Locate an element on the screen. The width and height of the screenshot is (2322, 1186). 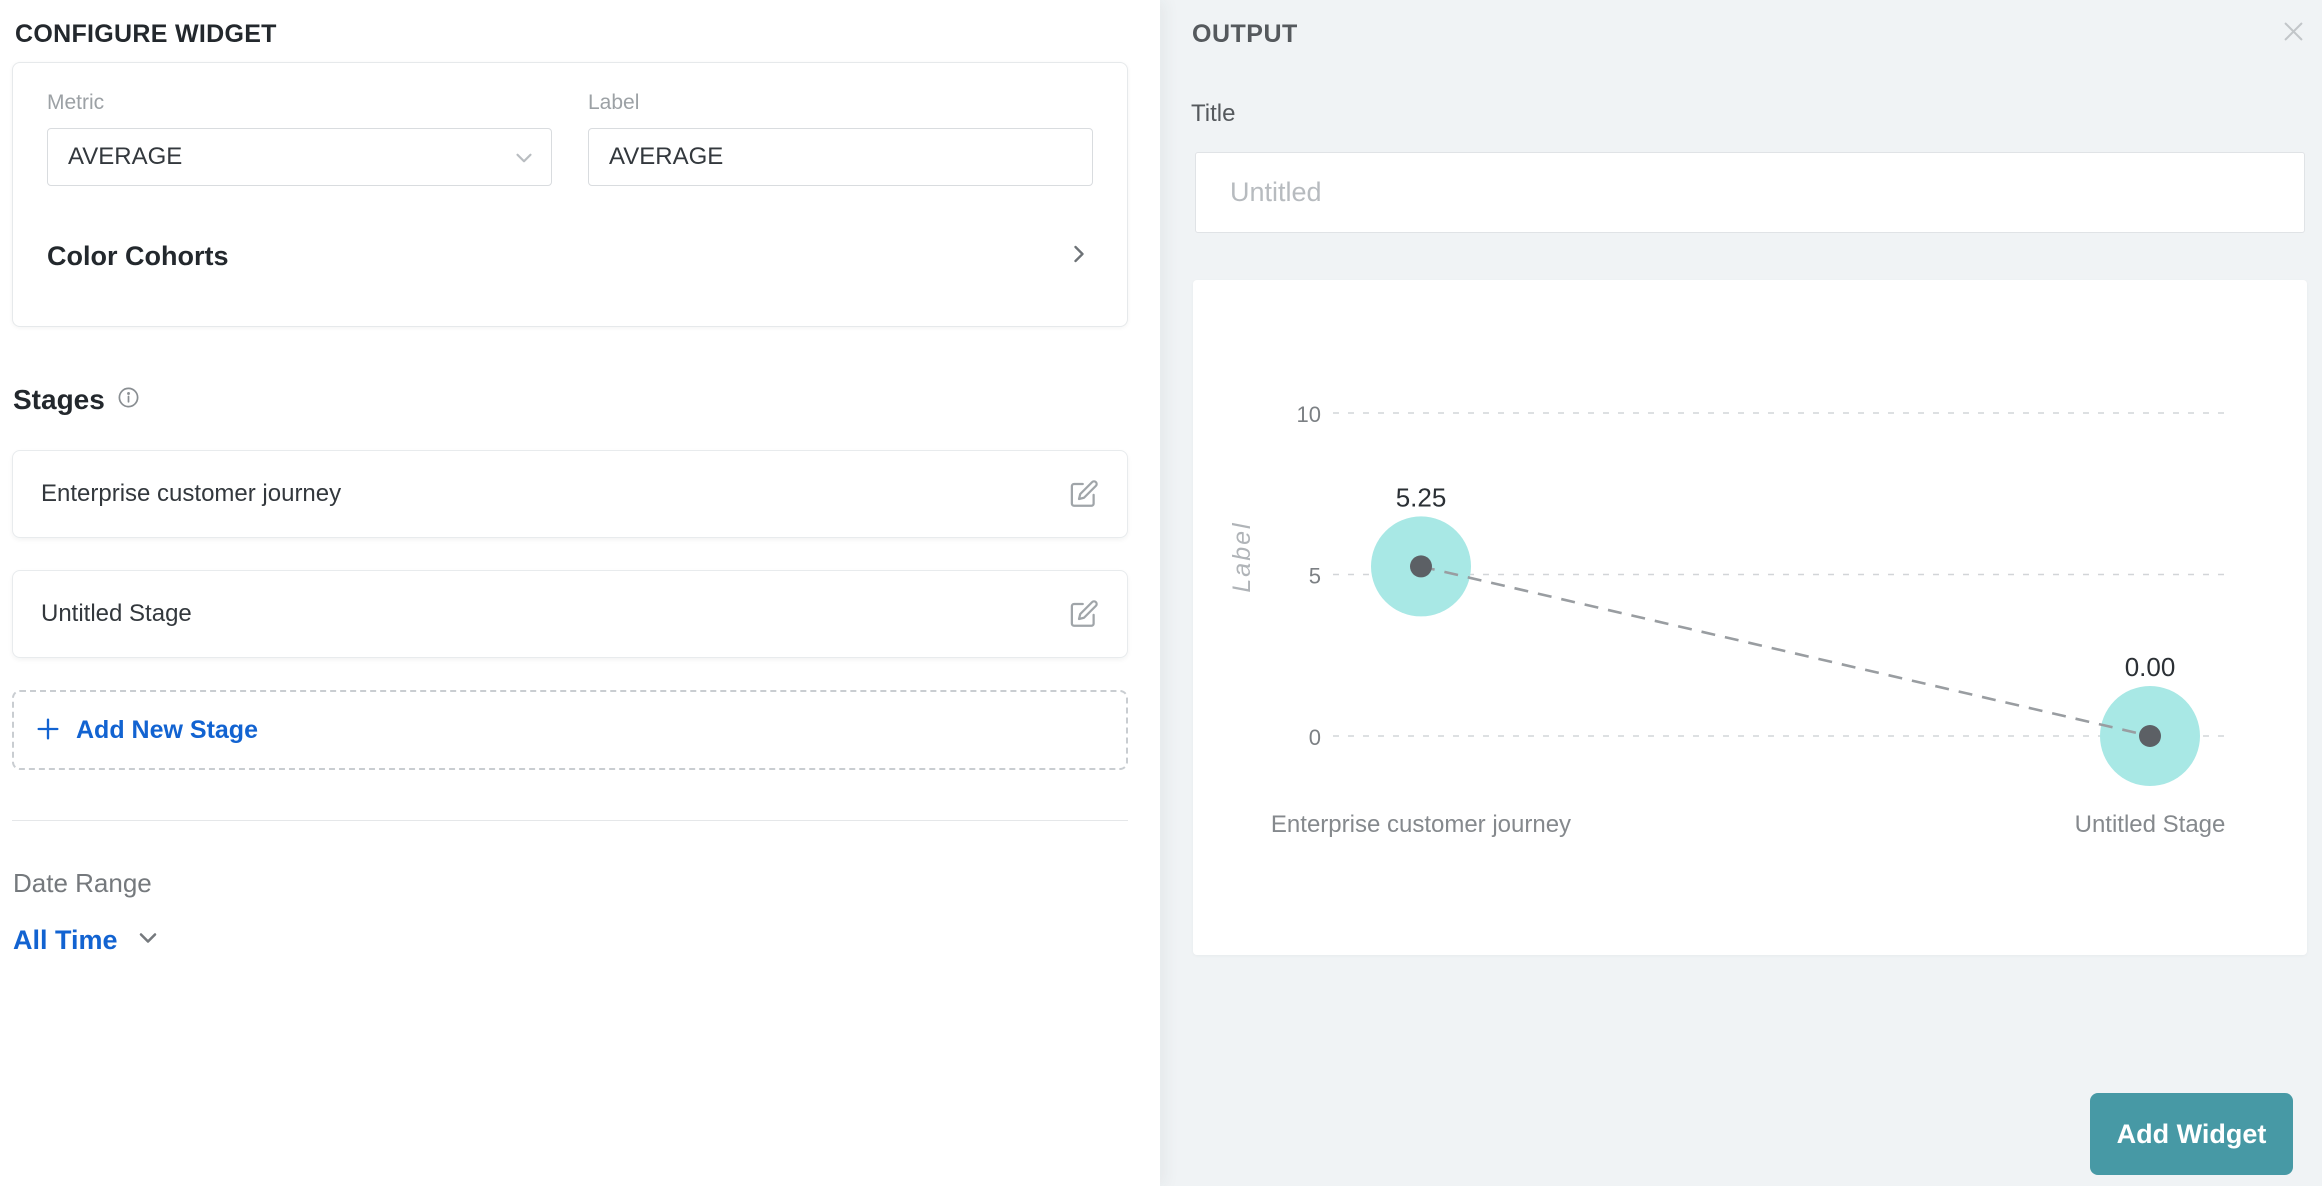
stage-row: Untitled Stage is located at coordinates (570, 614).